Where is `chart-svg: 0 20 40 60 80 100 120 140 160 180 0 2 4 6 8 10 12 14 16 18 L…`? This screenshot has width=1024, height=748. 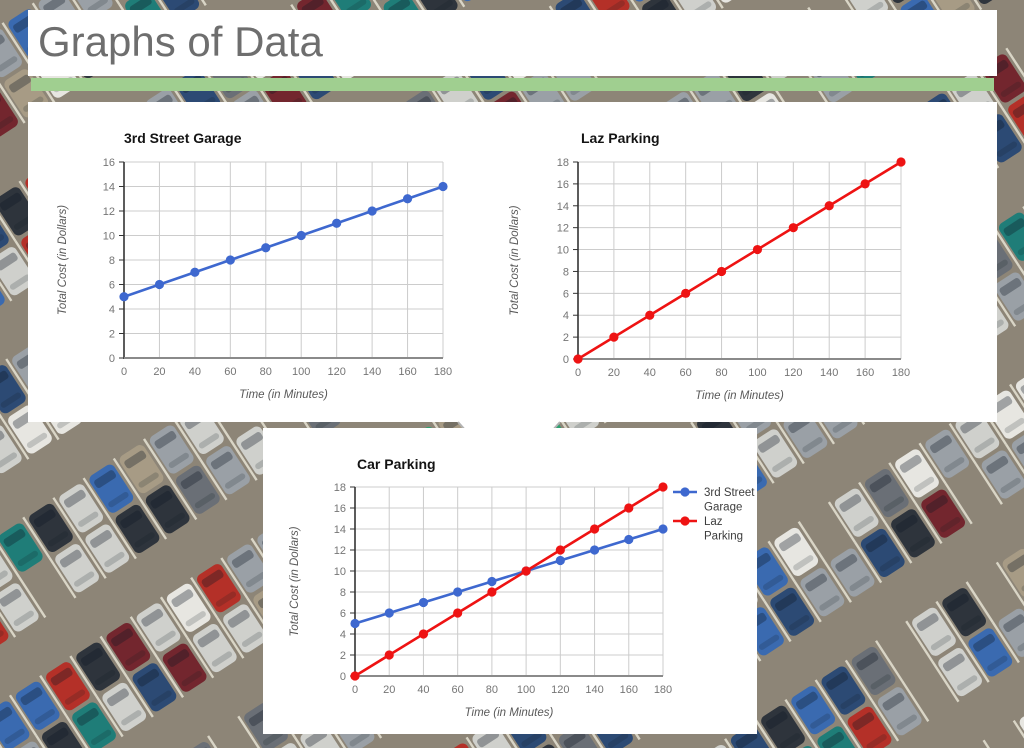
chart-svg: 0 20 40 60 80 100 120 140 160 180 0 2 4 6 8 10 12 14 16 18 L… is located at coordinates (709, 266).